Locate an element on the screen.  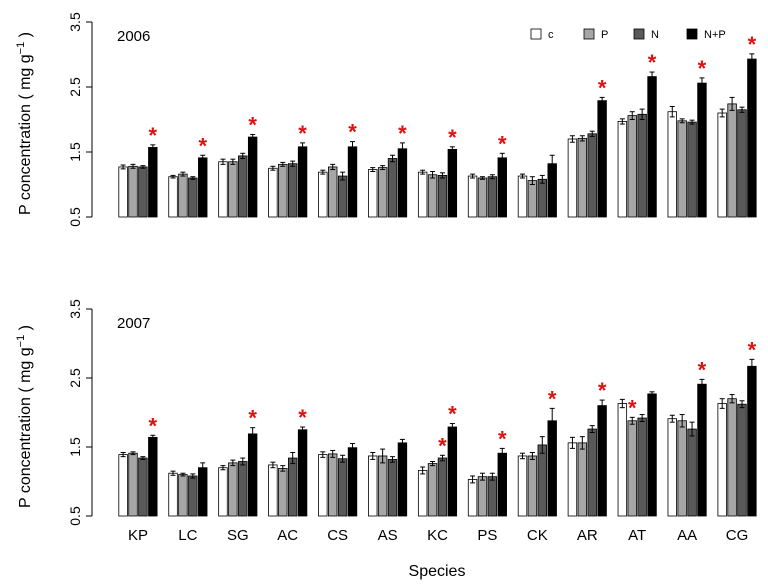
category-label: AA is located at coordinates (687, 535).